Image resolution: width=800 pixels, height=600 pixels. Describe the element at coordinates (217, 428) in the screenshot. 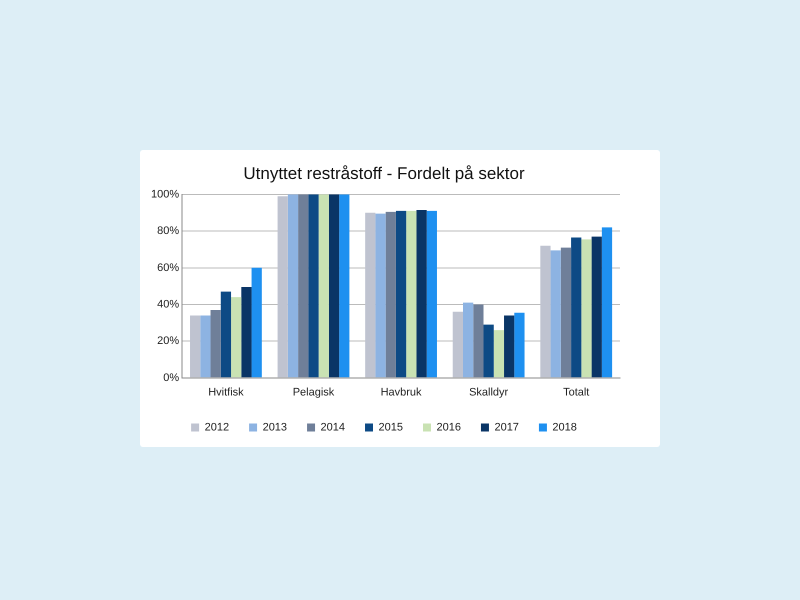

I see `legend-label: 2012` at that location.